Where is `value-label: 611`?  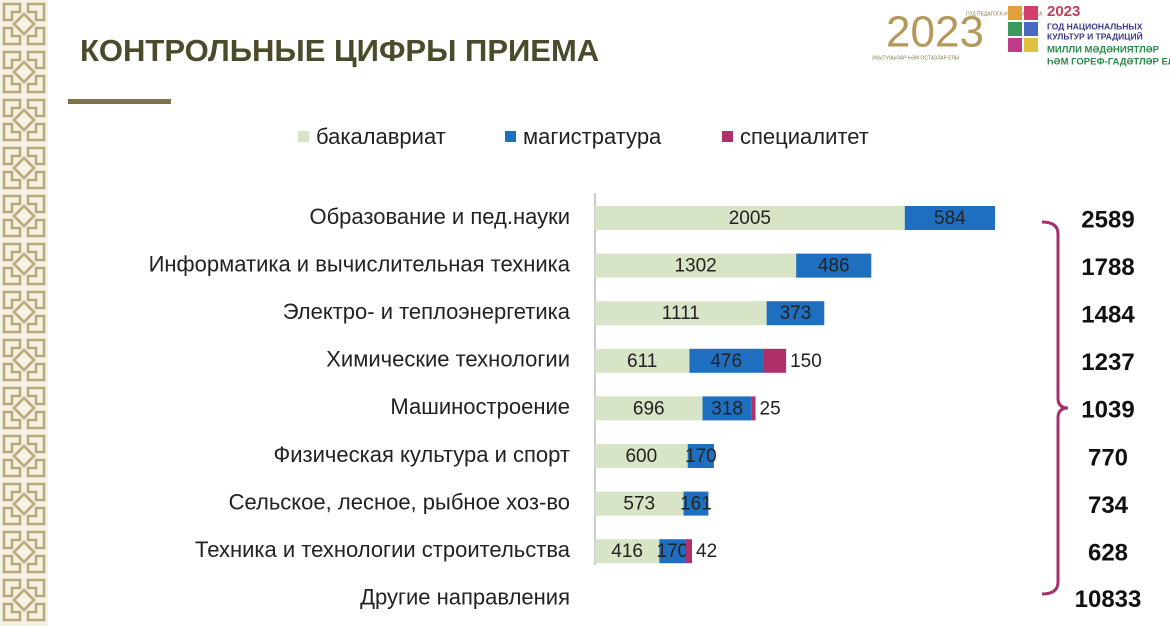
value-label: 611 is located at coordinates (642, 361).